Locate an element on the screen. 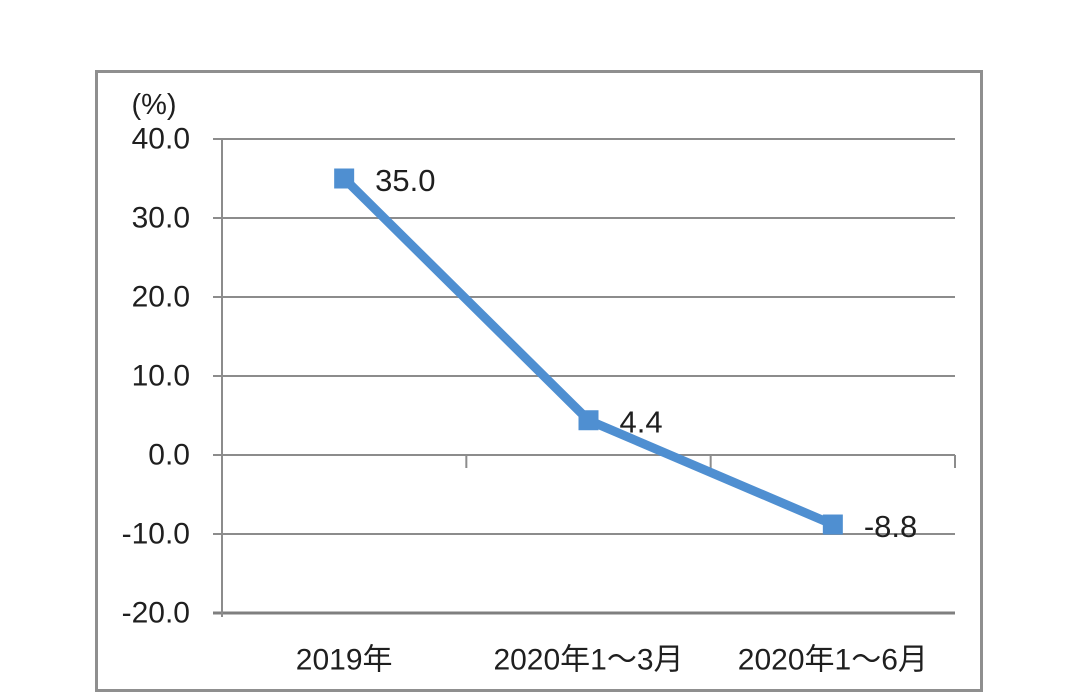  x-category-label: 2020年1～3月 is located at coordinates (588, 660).